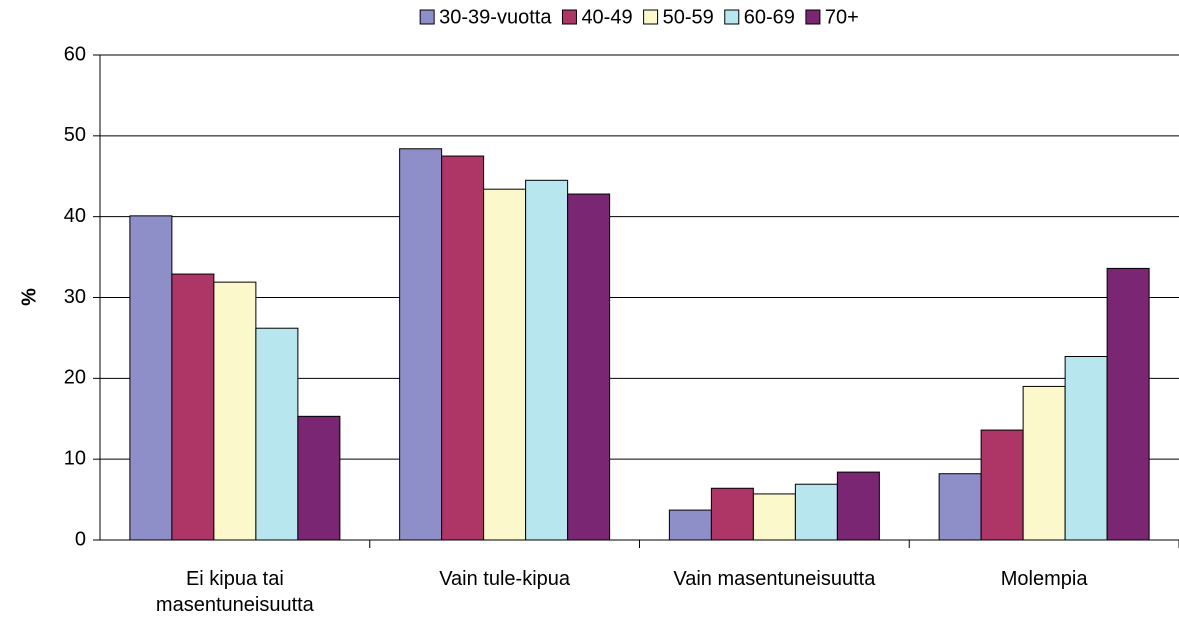  I want to click on legend-label: 30-39-vuotta, so click(495, 17).